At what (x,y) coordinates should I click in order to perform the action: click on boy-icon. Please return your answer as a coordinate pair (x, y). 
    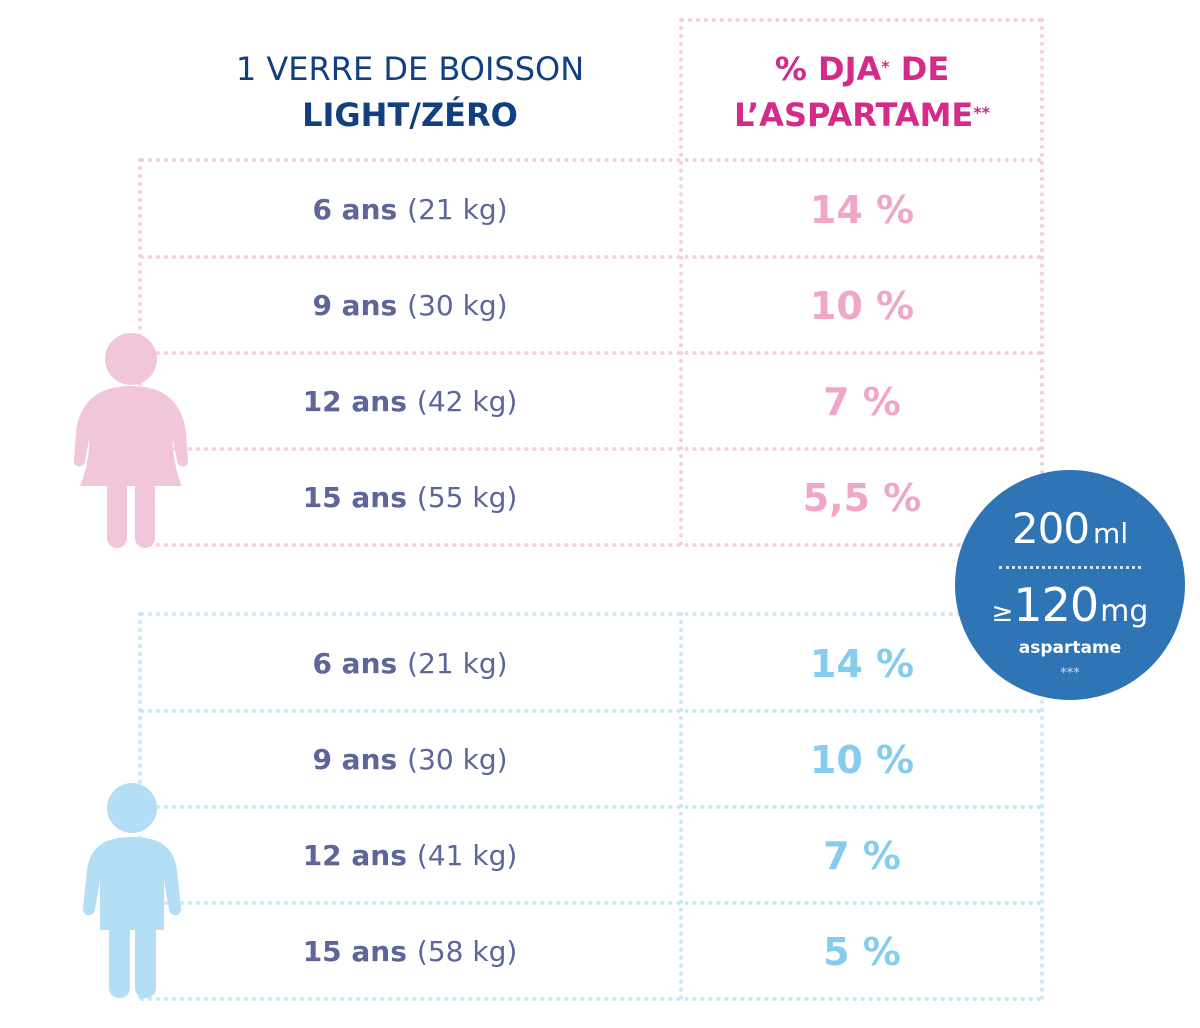
    Looking at the image, I should click on (132, 890).